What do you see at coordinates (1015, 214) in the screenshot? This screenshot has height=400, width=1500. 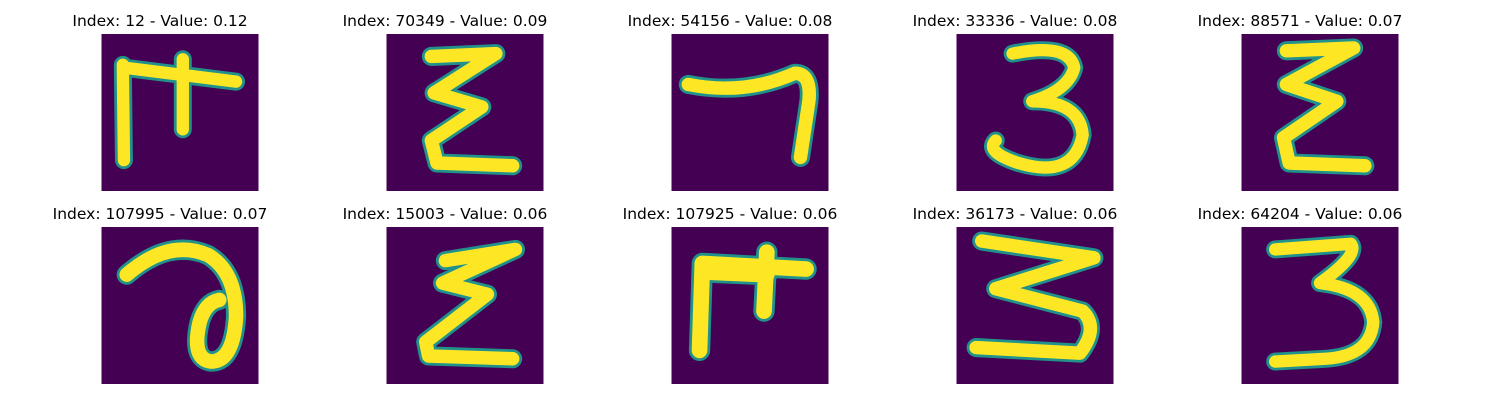 I see `panel-title: Index: 36173 - Value: 0.06` at bounding box center [1015, 214].